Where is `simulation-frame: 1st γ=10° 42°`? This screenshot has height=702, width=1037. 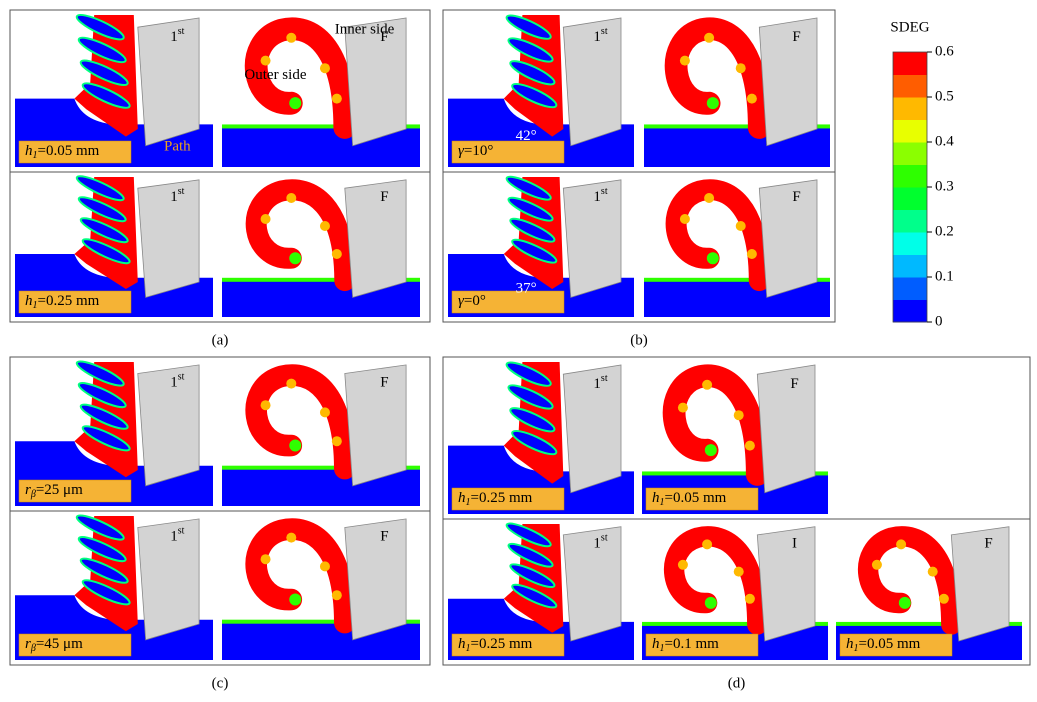
simulation-frame: 1st γ=10° 42° is located at coordinates (541, 90).